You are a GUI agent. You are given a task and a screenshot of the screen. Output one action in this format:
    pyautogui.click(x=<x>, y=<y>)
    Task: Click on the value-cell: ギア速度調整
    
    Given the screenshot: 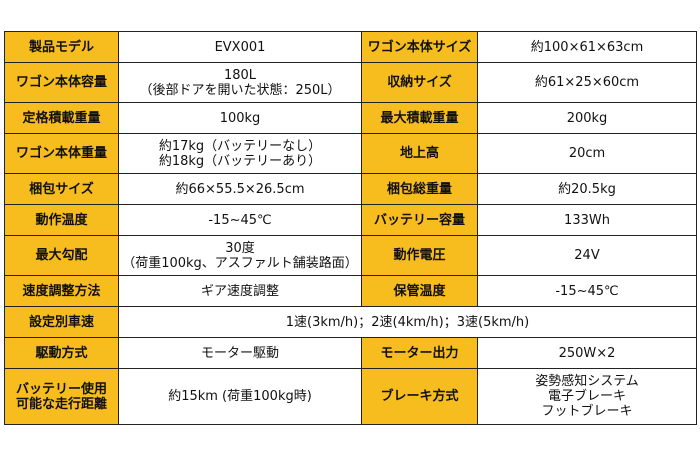 What is the action you would take?
    pyautogui.click(x=240, y=291)
    